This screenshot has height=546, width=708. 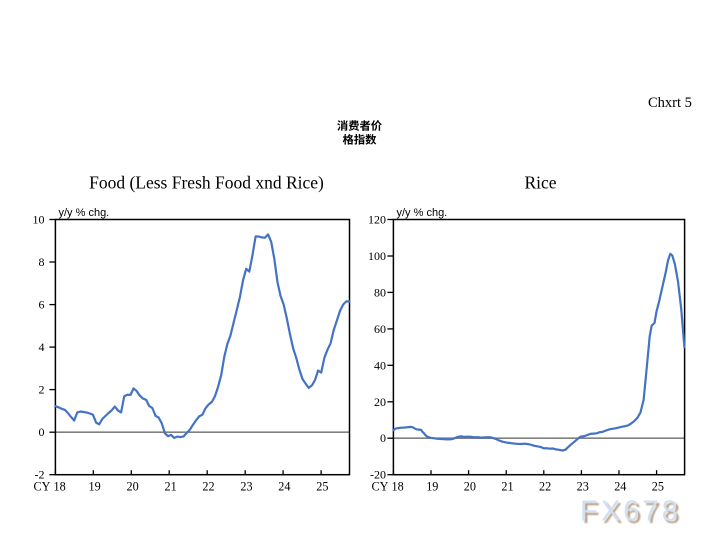 I want to click on svg-text: 80, so click(x=380, y=292).